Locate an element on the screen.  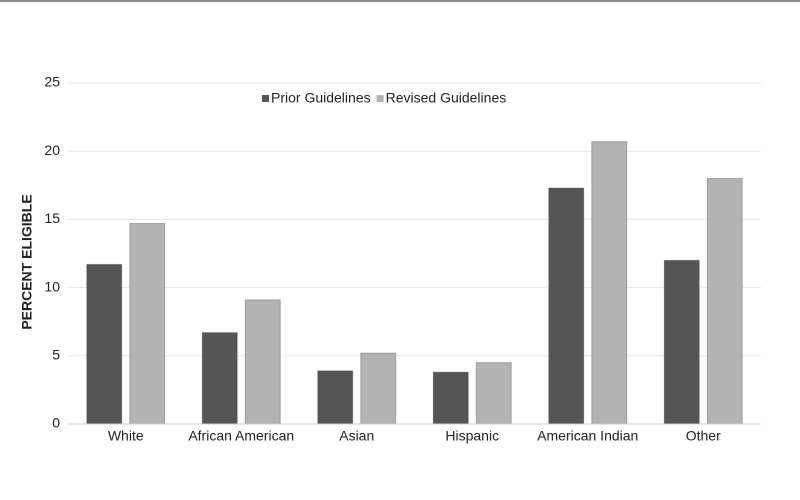
x-tick-label: Other is located at coordinates (703, 436).